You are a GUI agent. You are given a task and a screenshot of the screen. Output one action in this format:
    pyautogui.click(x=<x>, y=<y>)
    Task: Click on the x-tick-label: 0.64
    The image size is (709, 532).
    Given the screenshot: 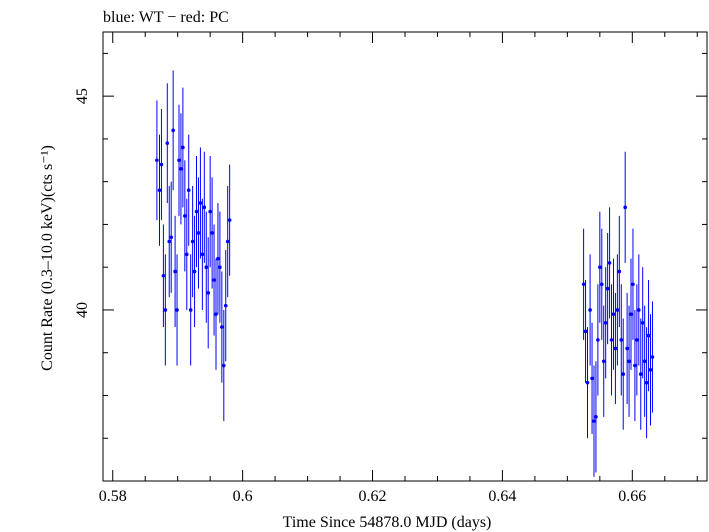 What is the action you would take?
    pyautogui.click(x=502, y=496)
    